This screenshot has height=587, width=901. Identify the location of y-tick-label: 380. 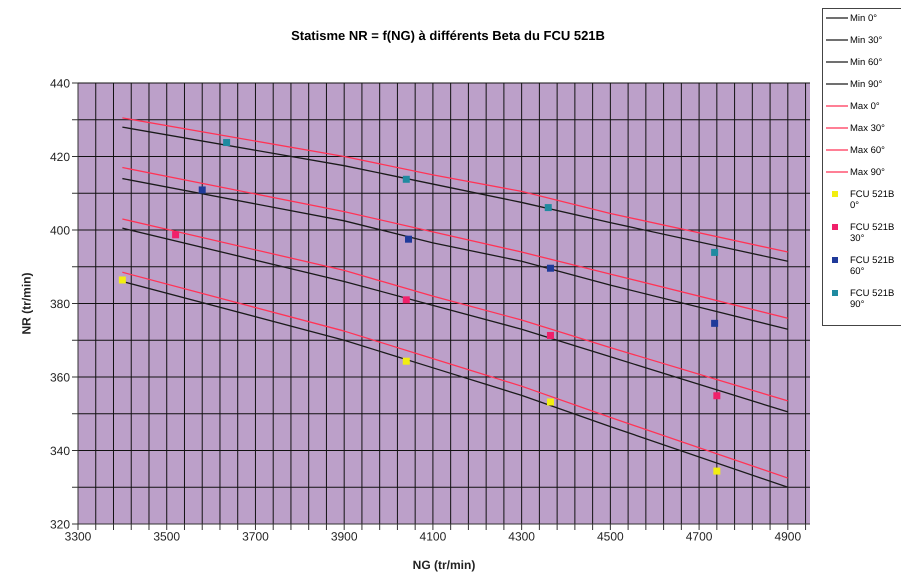
(60, 303).